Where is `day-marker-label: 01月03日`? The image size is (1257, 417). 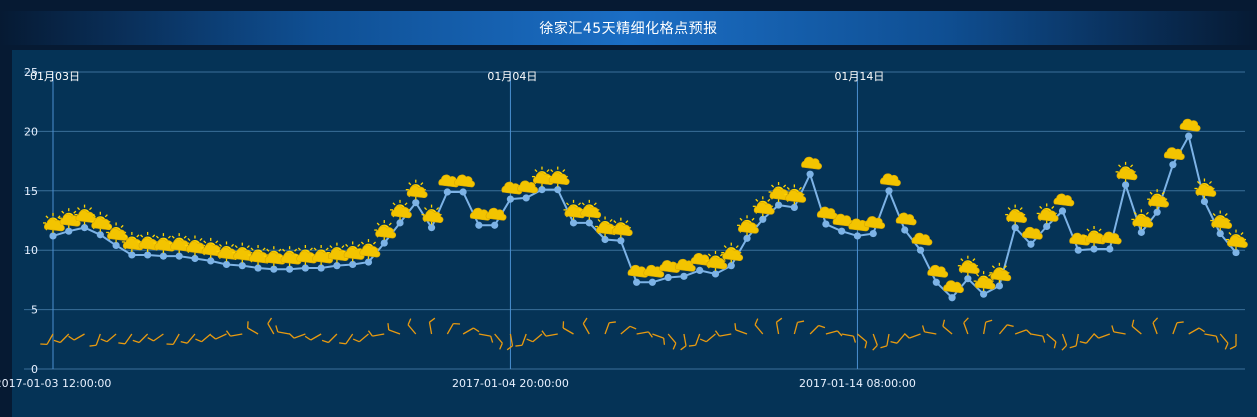
day-marker-label: 01月03日 is located at coordinates (55, 76).